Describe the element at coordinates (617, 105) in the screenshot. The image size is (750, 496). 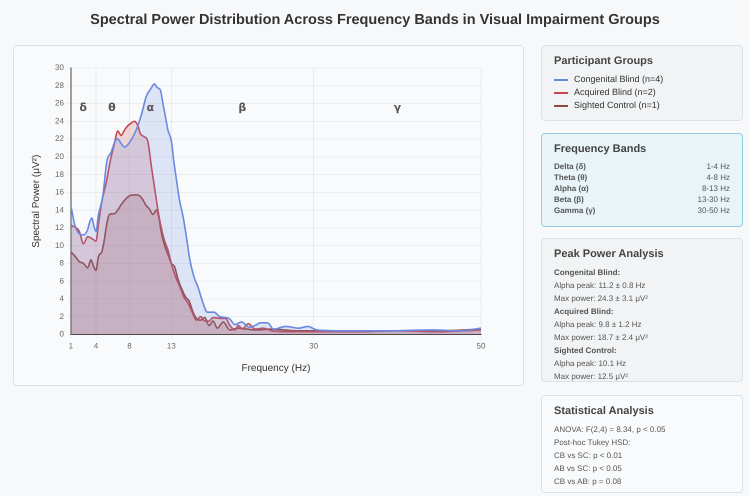
I see `legend-label: Sighted Control (n=1)` at that location.